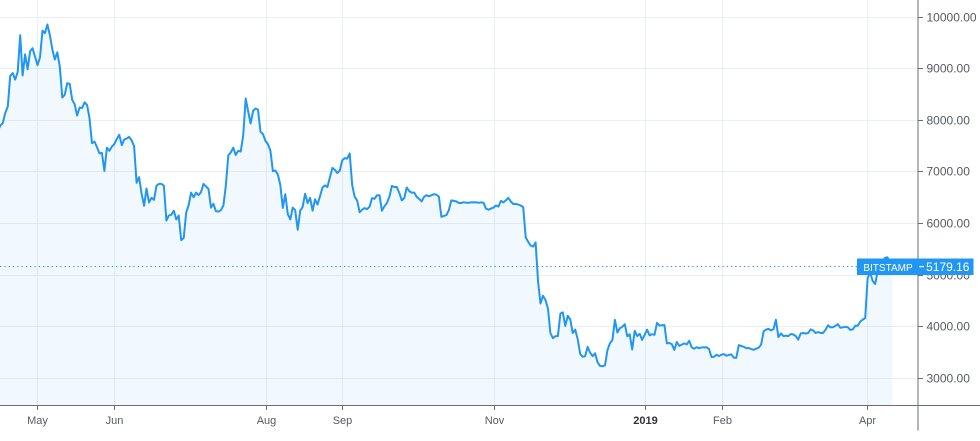  What do you see at coordinates (867, 421) in the screenshot?
I see `svg-text: Apr` at bounding box center [867, 421].